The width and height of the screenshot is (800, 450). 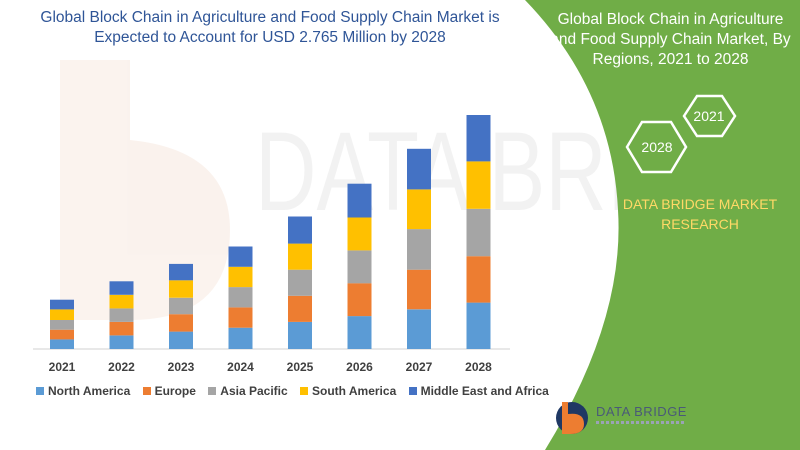 I want to click on bar-2025-middle-east-and-africa, so click(x=300, y=230).